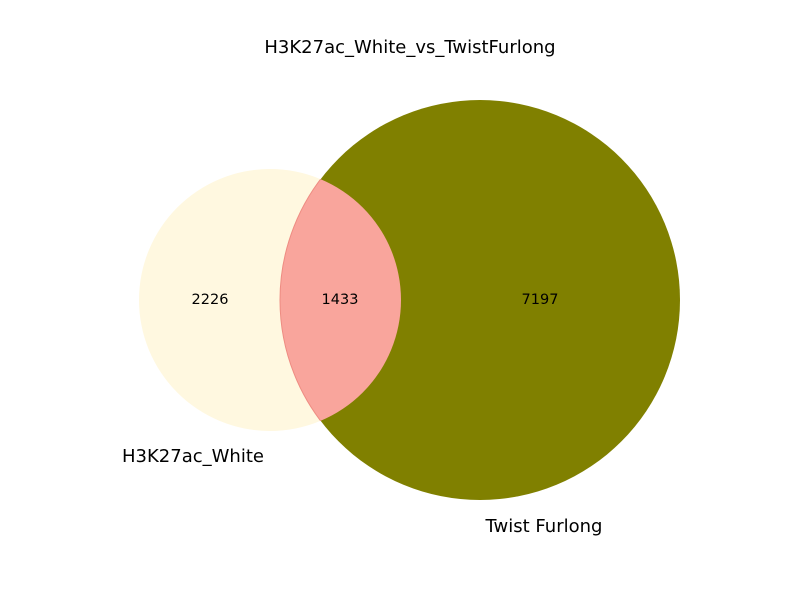 This screenshot has width=800, height=600. I want to click on set-a-only-count: 2226, so click(210, 300).